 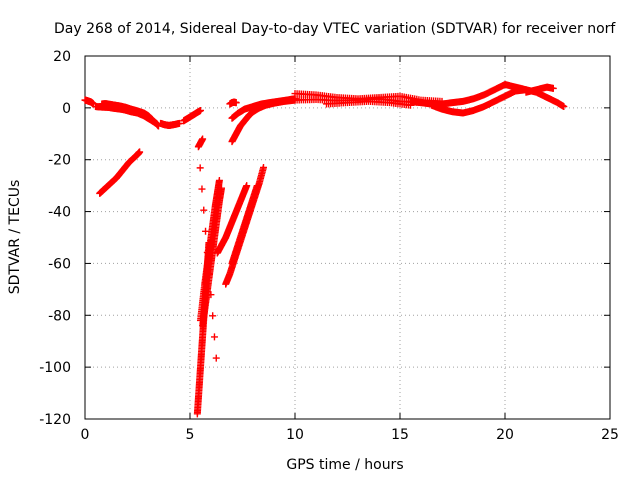 What do you see at coordinates (62, 57) in the screenshot?
I see `y-tick-label: 20` at bounding box center [62, 57].